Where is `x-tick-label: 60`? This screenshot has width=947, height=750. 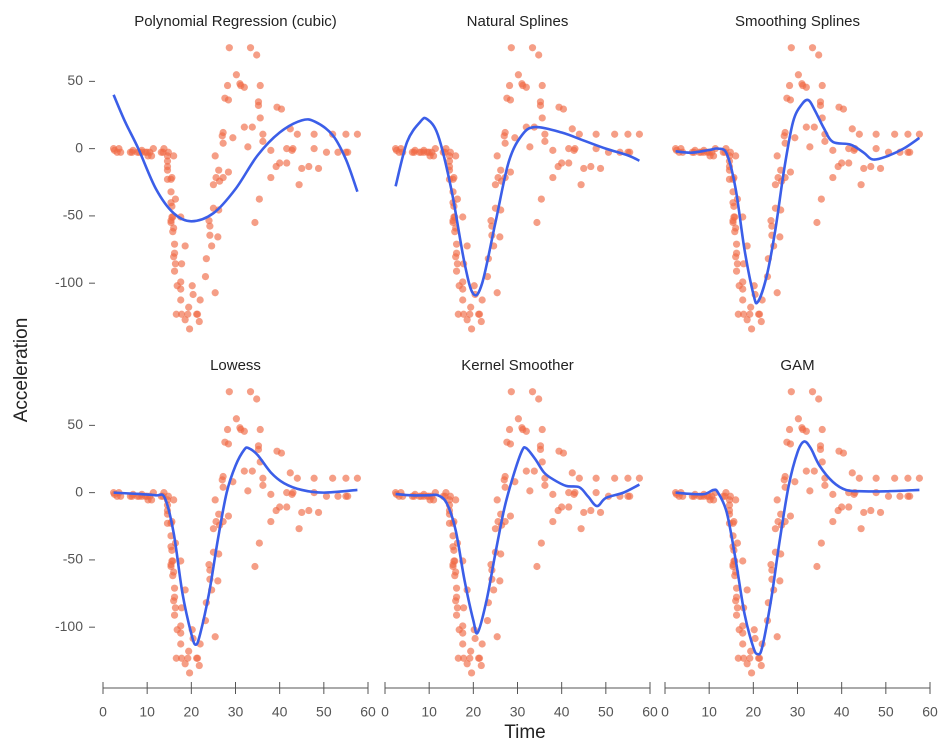 x-tick-label: 60 is located at coordinates (650, 712).